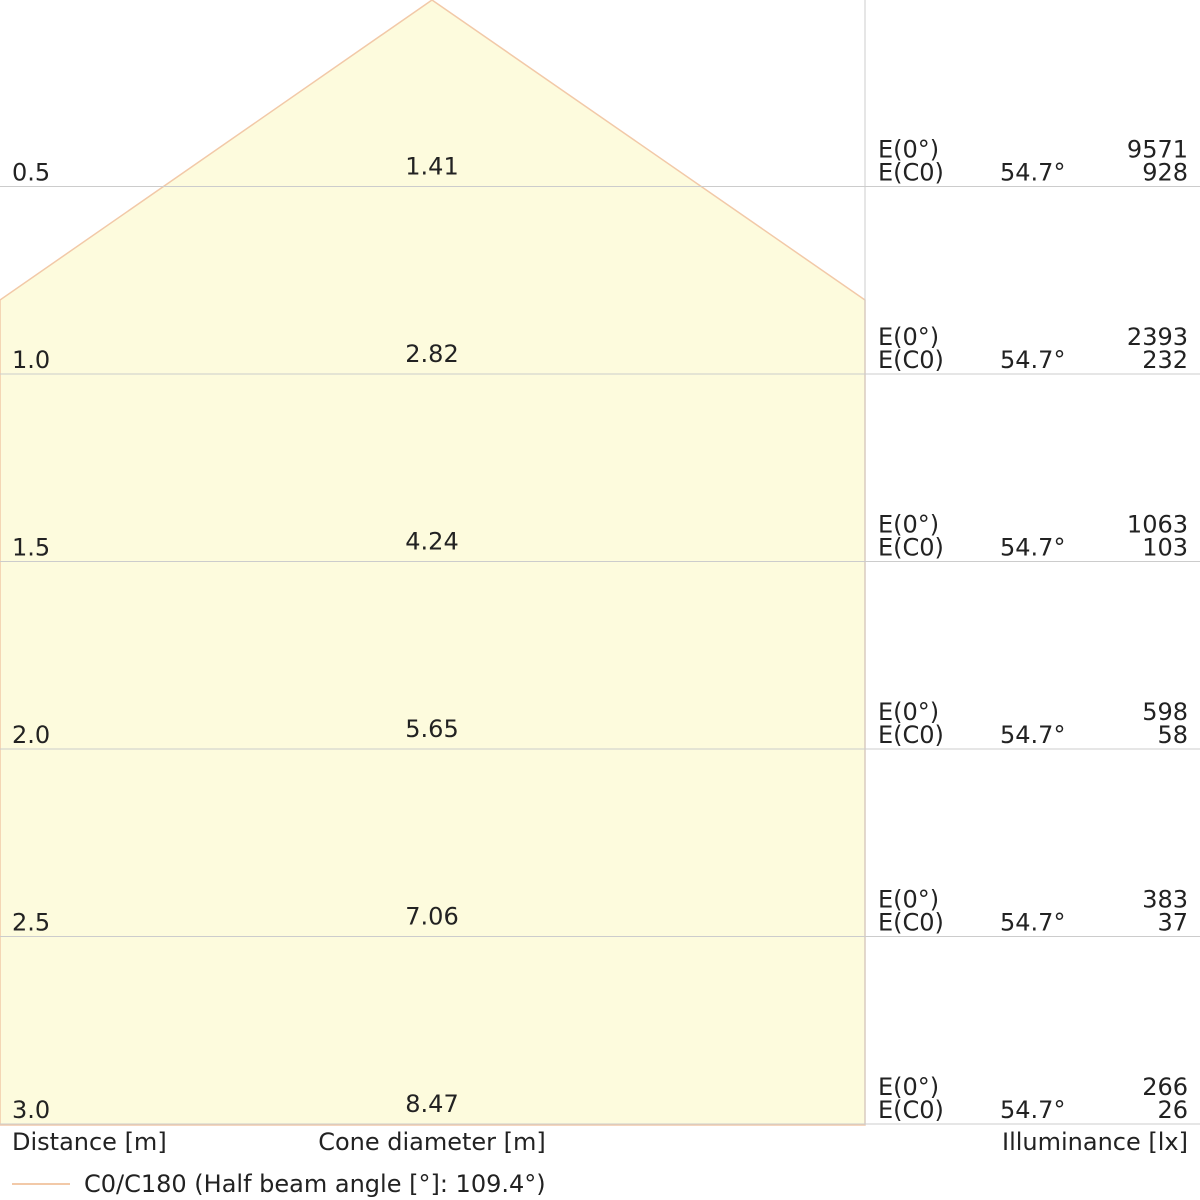  Describe the element at coordinates (1165, 173) in the screenshot. I see `ec0-value: 928` at that location.